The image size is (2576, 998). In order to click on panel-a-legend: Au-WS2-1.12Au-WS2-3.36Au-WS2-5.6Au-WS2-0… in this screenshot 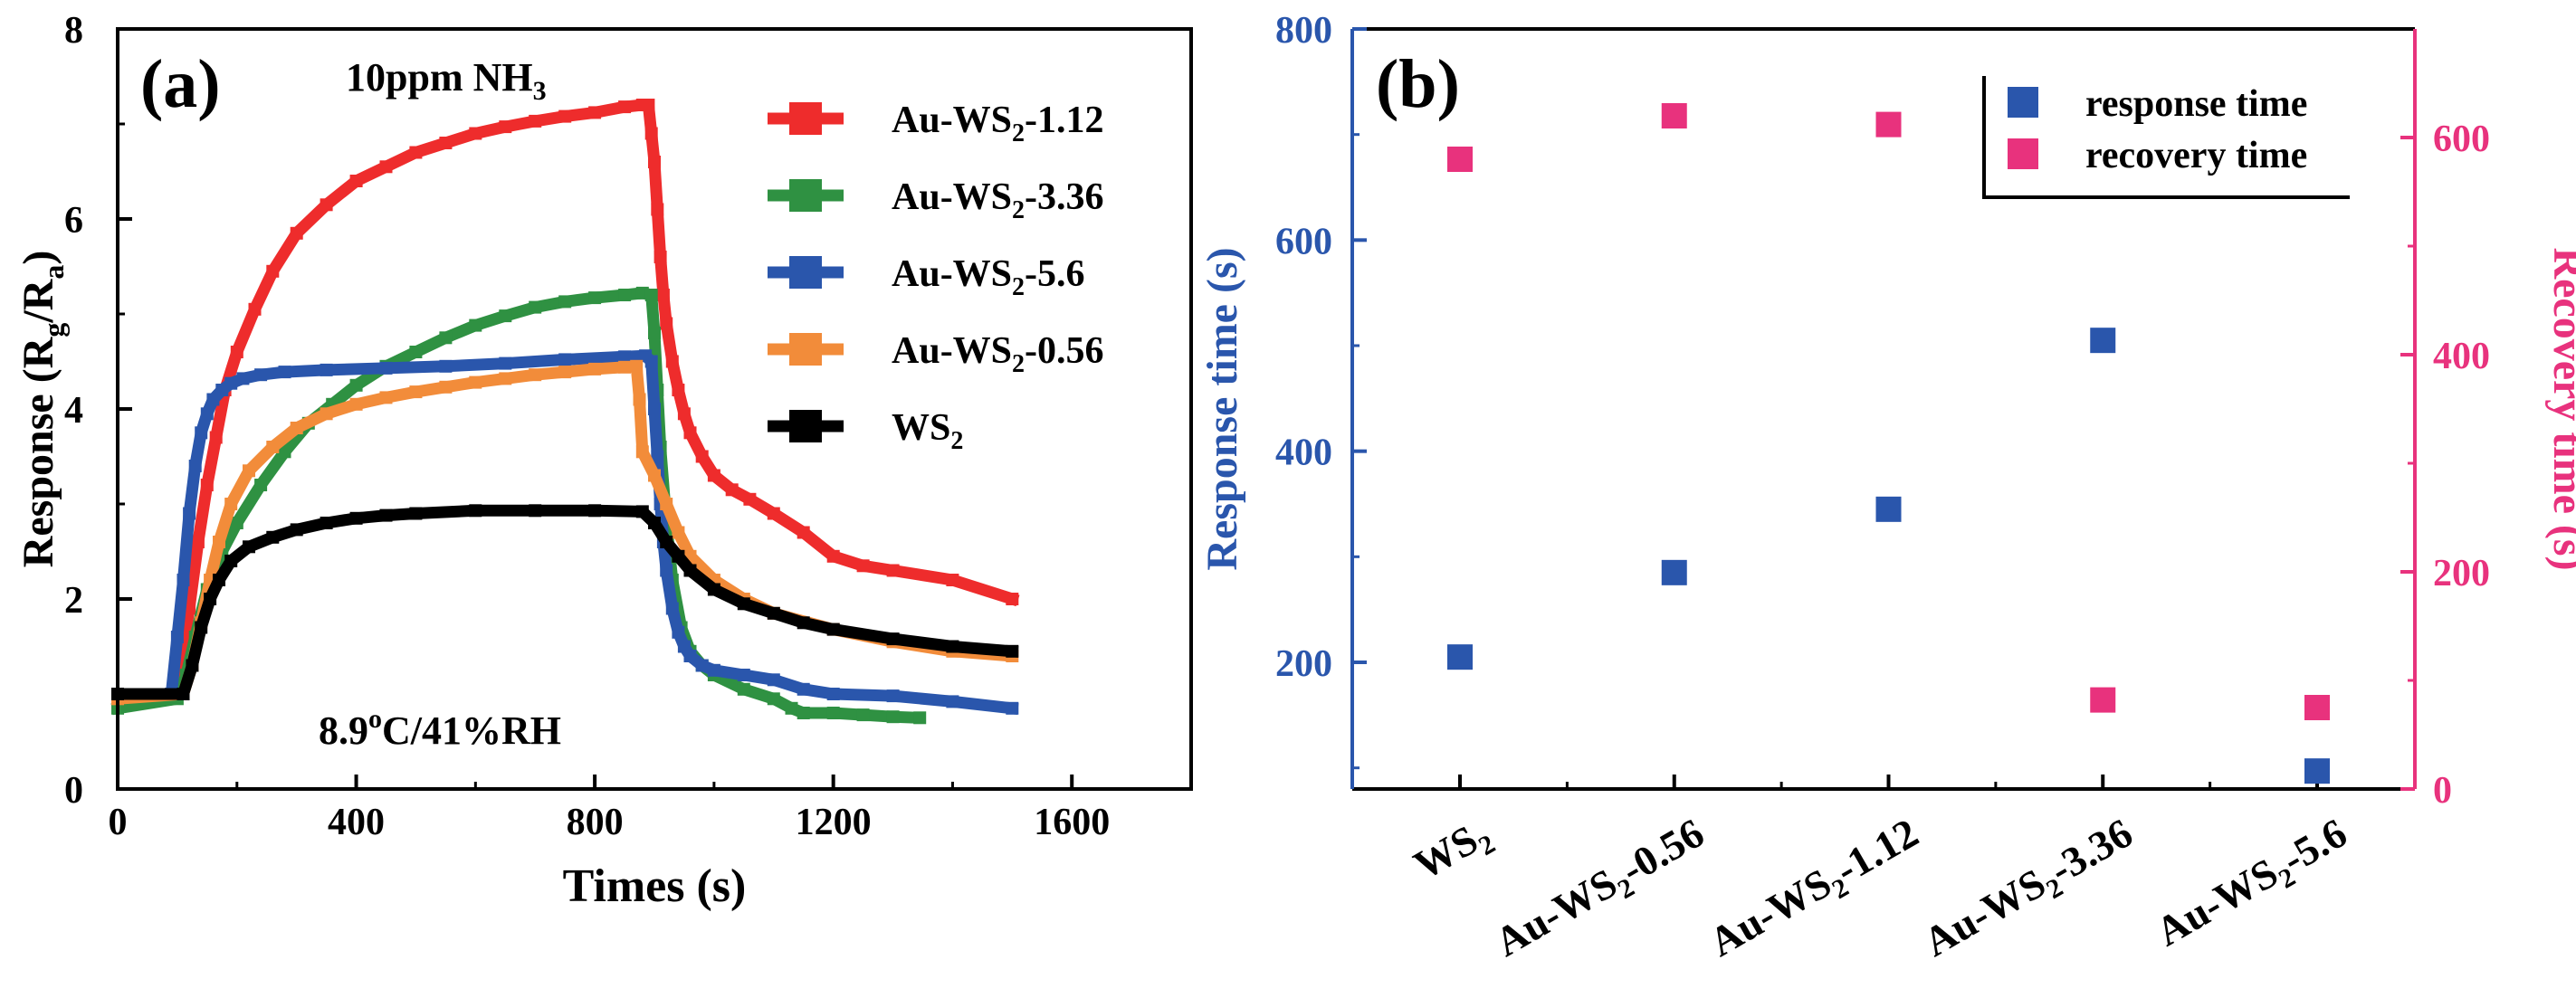, I will do `click(936, 277)`.